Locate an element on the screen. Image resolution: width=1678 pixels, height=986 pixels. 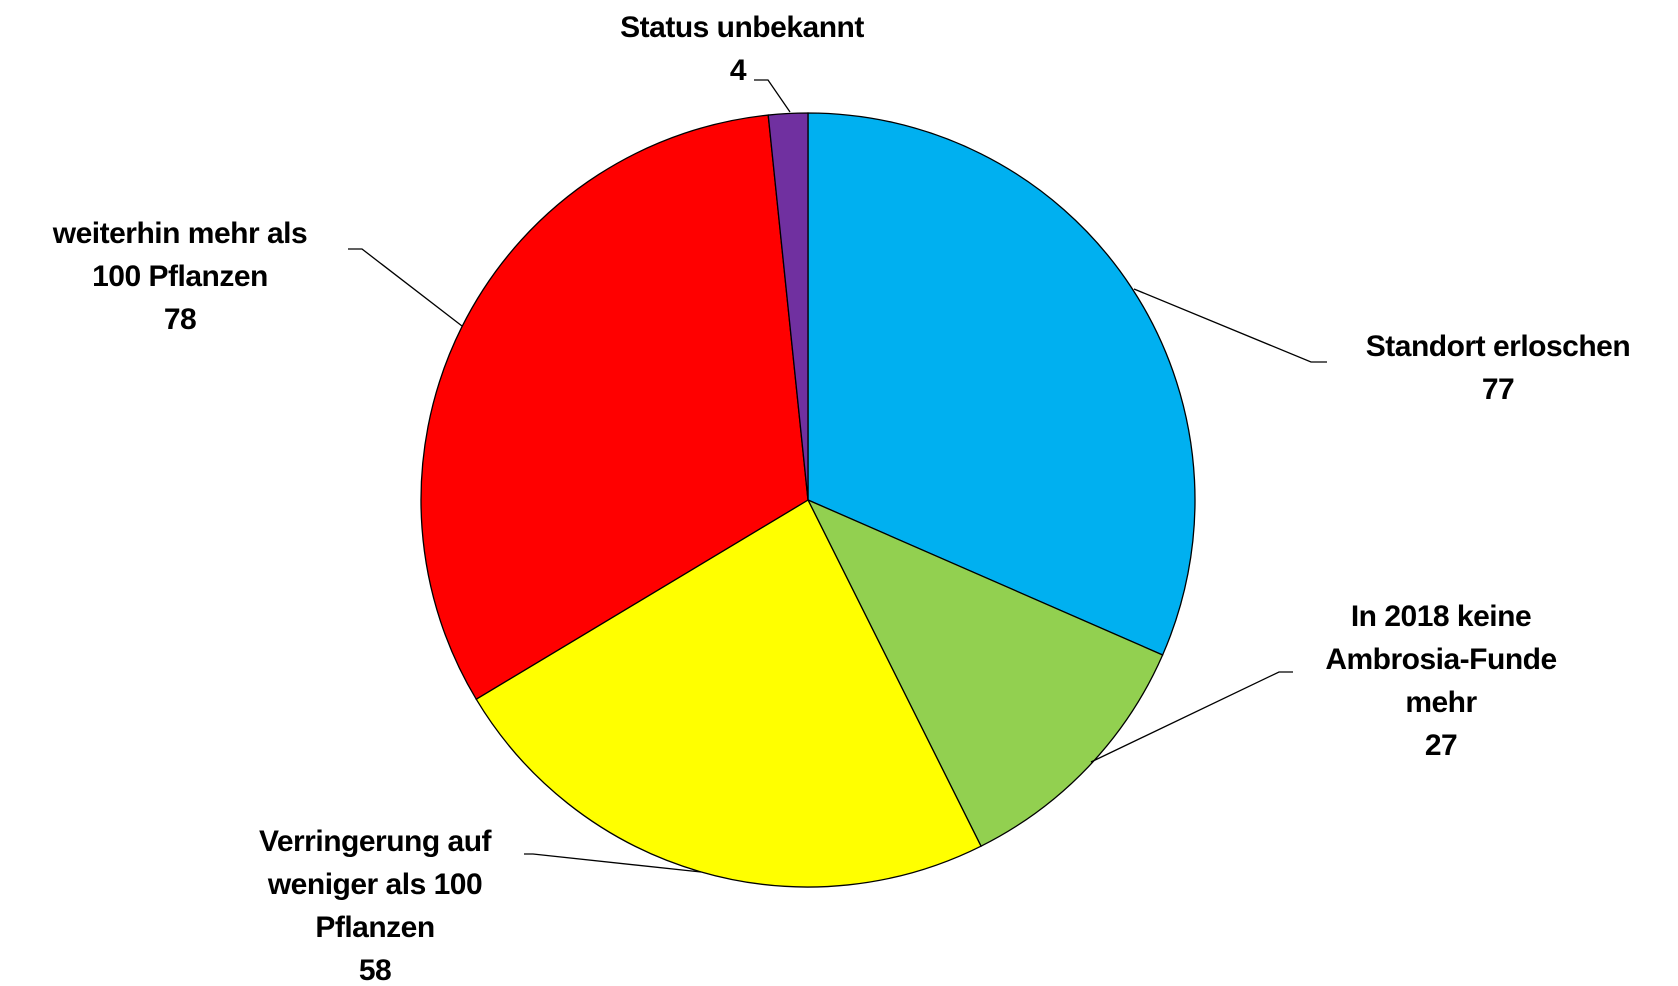
label-line: Ambrosia-Funde is located at coordinates (1440, 659).